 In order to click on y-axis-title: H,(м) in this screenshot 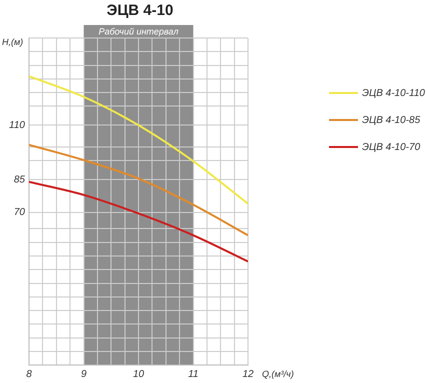, I will do `click(13, 42)`.